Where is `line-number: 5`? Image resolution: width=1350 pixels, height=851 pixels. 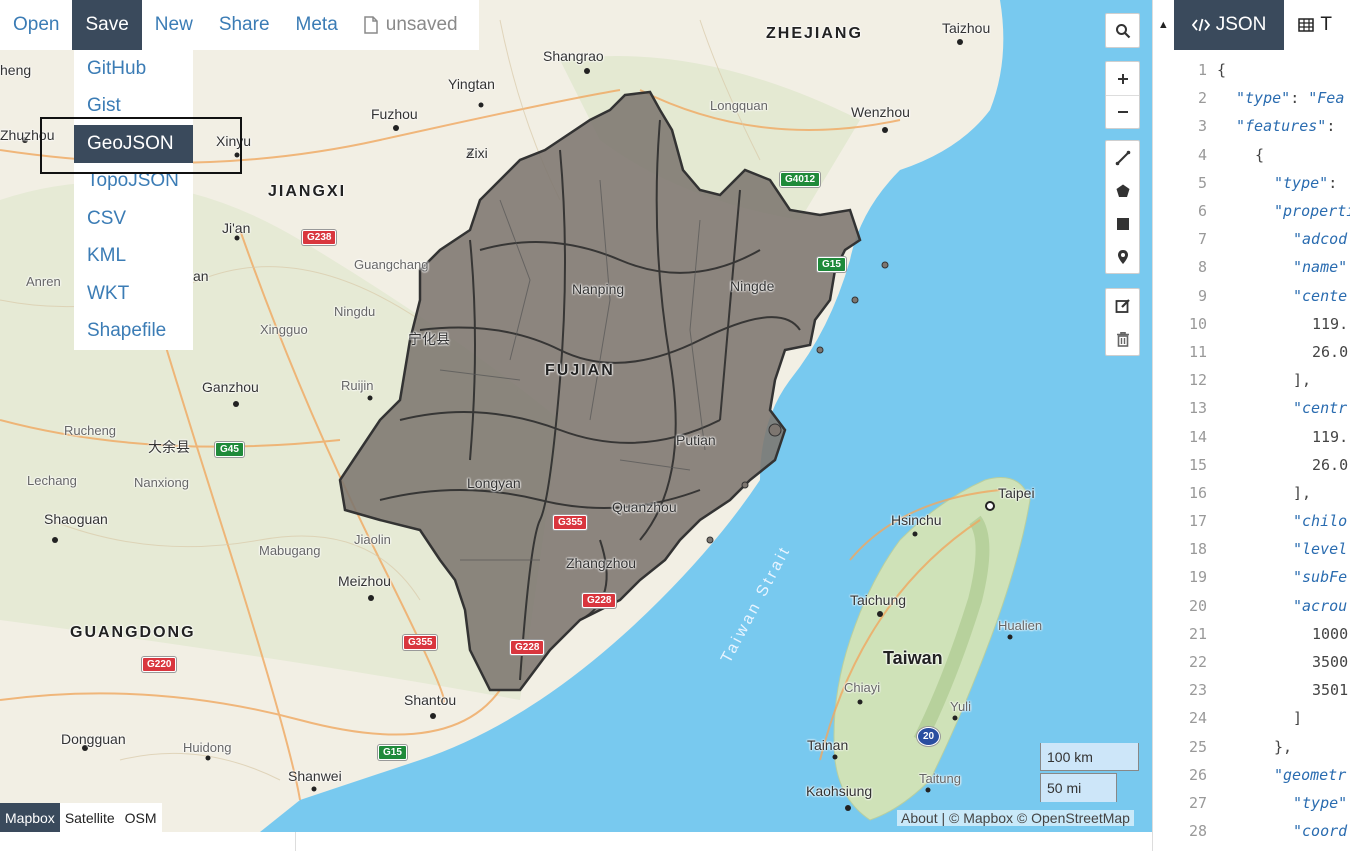 line-number: 5 is located at coordinates (1202, 182).